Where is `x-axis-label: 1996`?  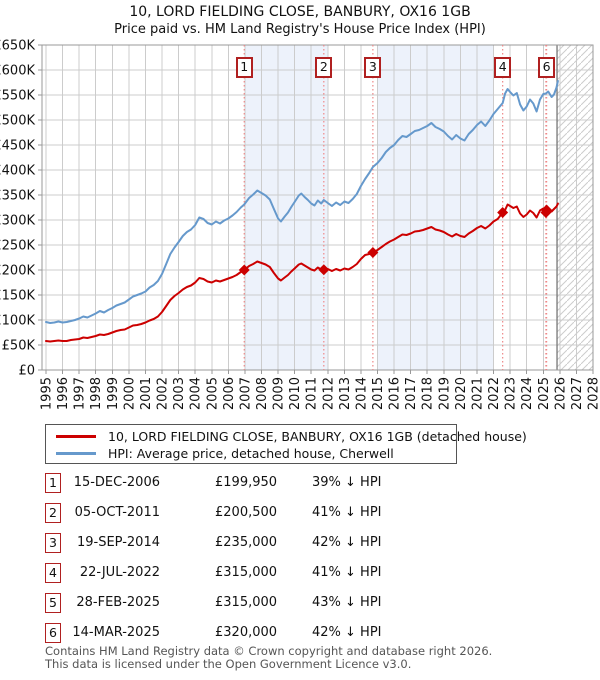
x-axis-label: 1996 is located at coordinates (63, 393).